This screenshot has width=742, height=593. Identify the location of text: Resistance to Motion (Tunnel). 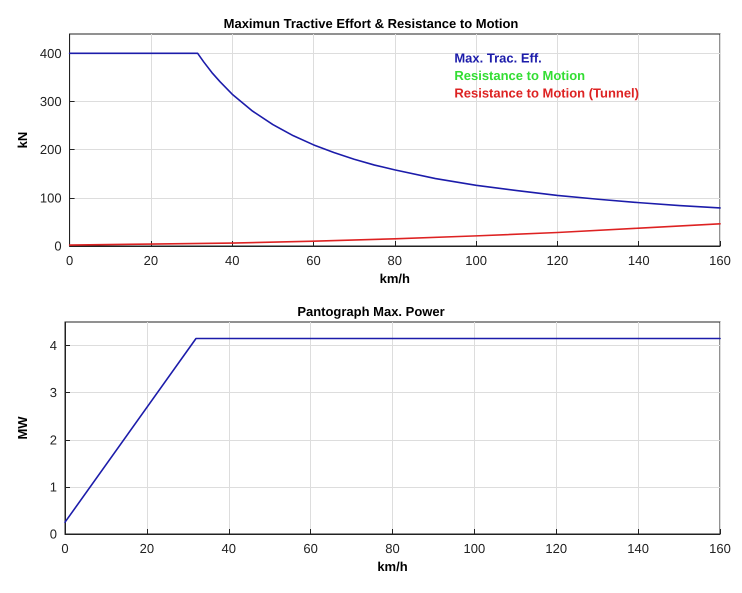
(547, 93).